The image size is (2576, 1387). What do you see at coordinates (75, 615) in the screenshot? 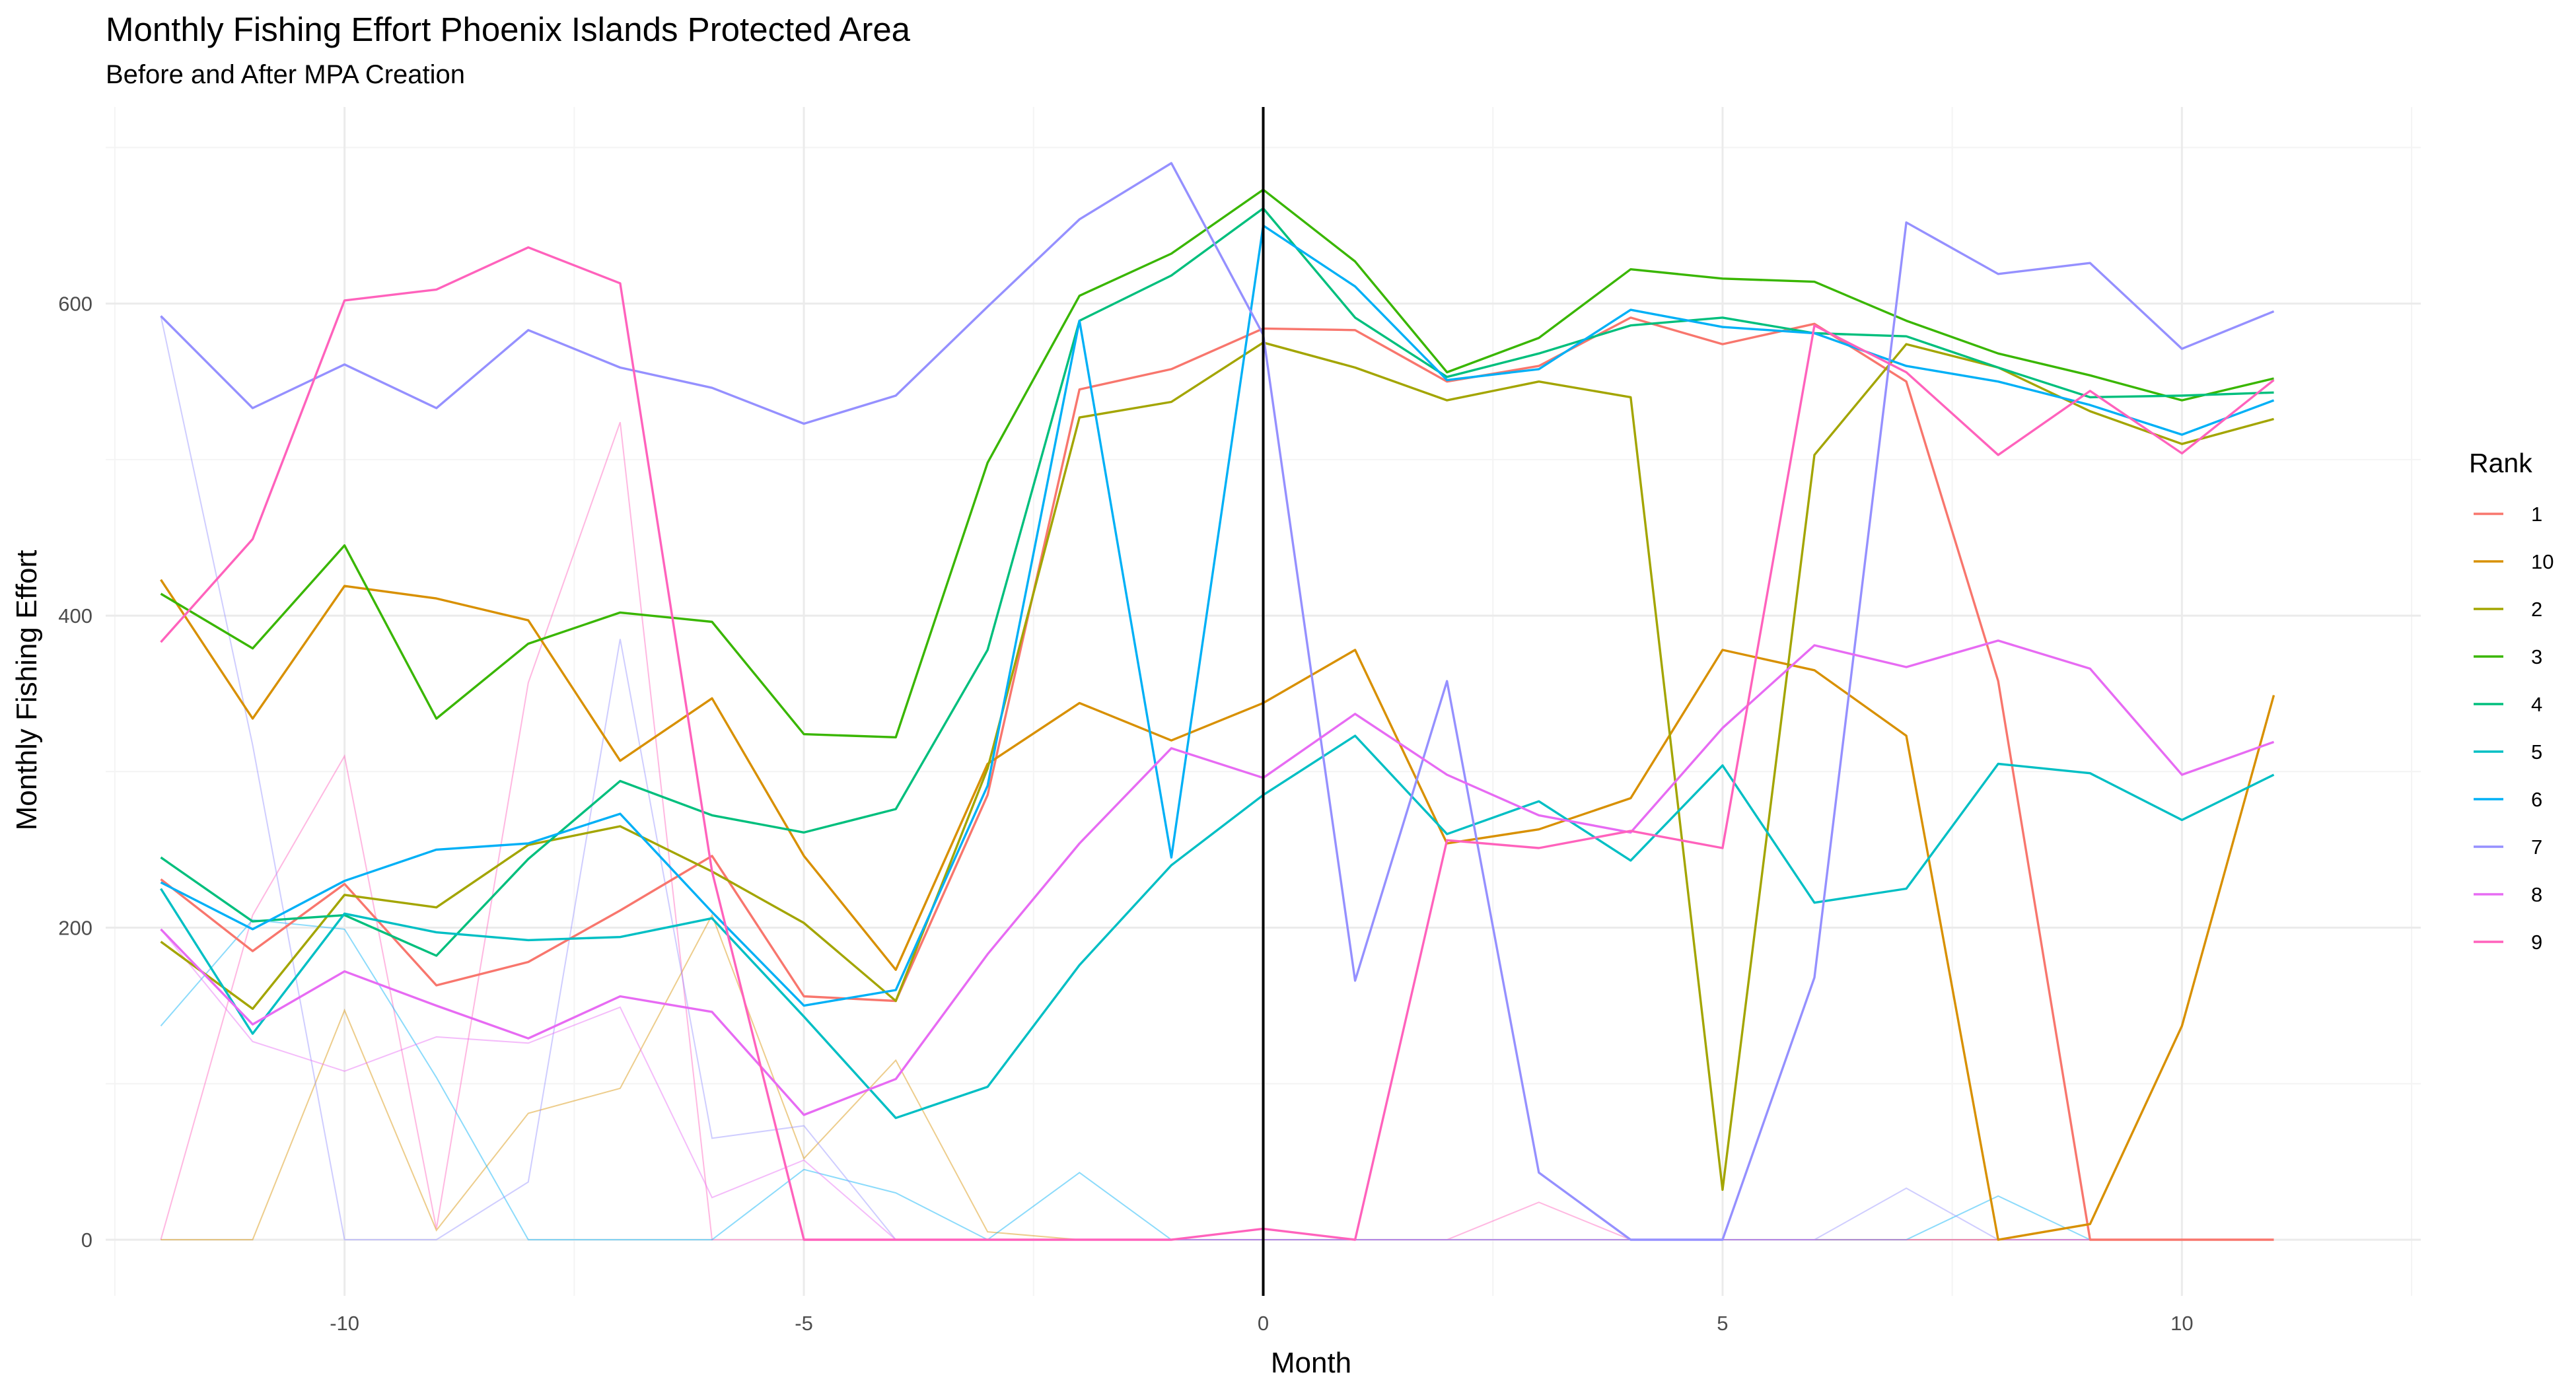
I see `y-tick-label: 400` at bounding box center [75, 615].